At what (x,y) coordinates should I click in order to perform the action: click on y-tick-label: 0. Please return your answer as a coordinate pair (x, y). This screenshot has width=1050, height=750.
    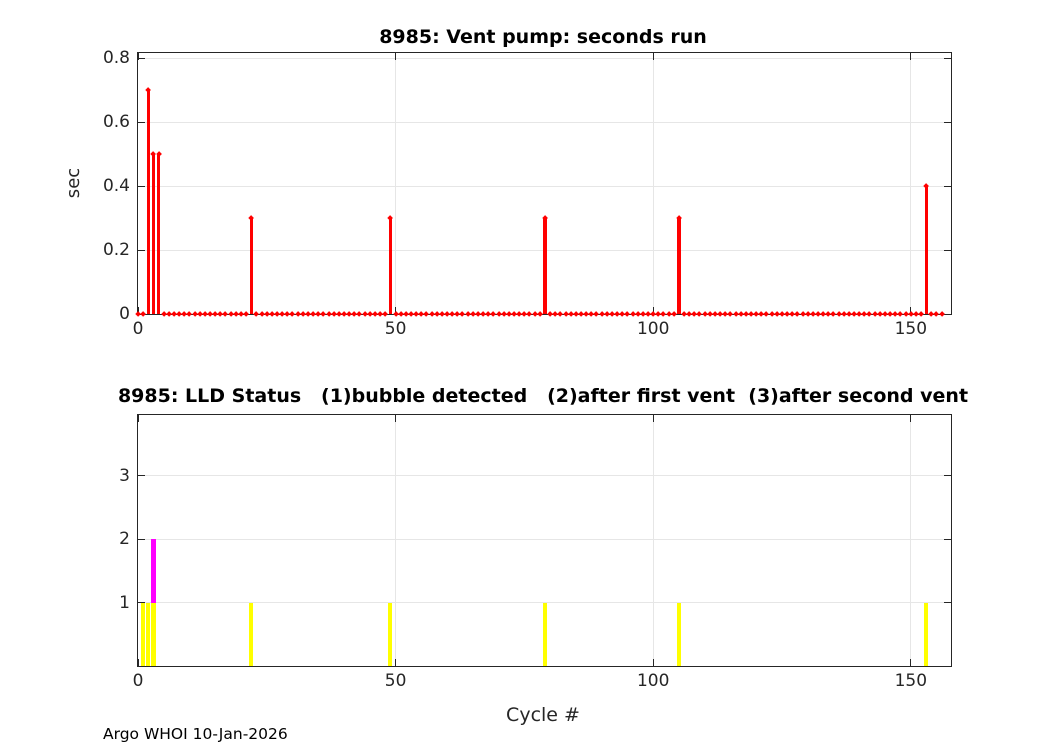
    Looking at the image, I should click on (124, 314).